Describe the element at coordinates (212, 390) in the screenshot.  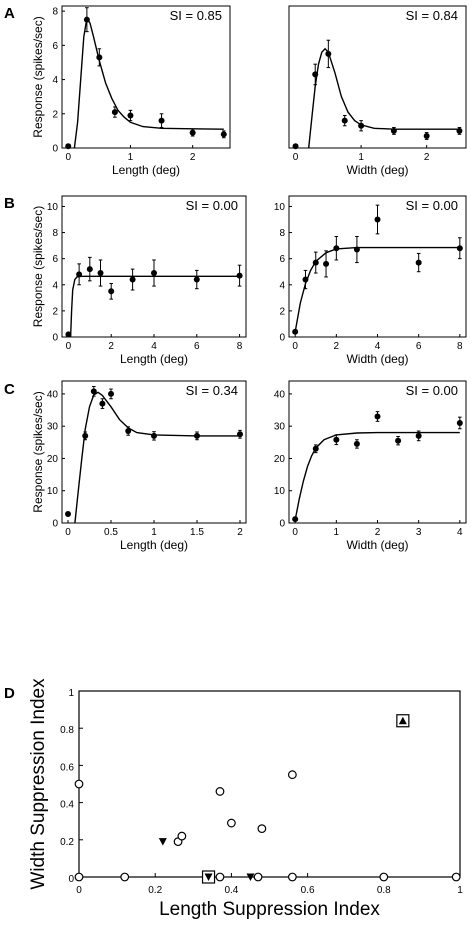
I see `si-annotation: SI = 0.34` at that location.